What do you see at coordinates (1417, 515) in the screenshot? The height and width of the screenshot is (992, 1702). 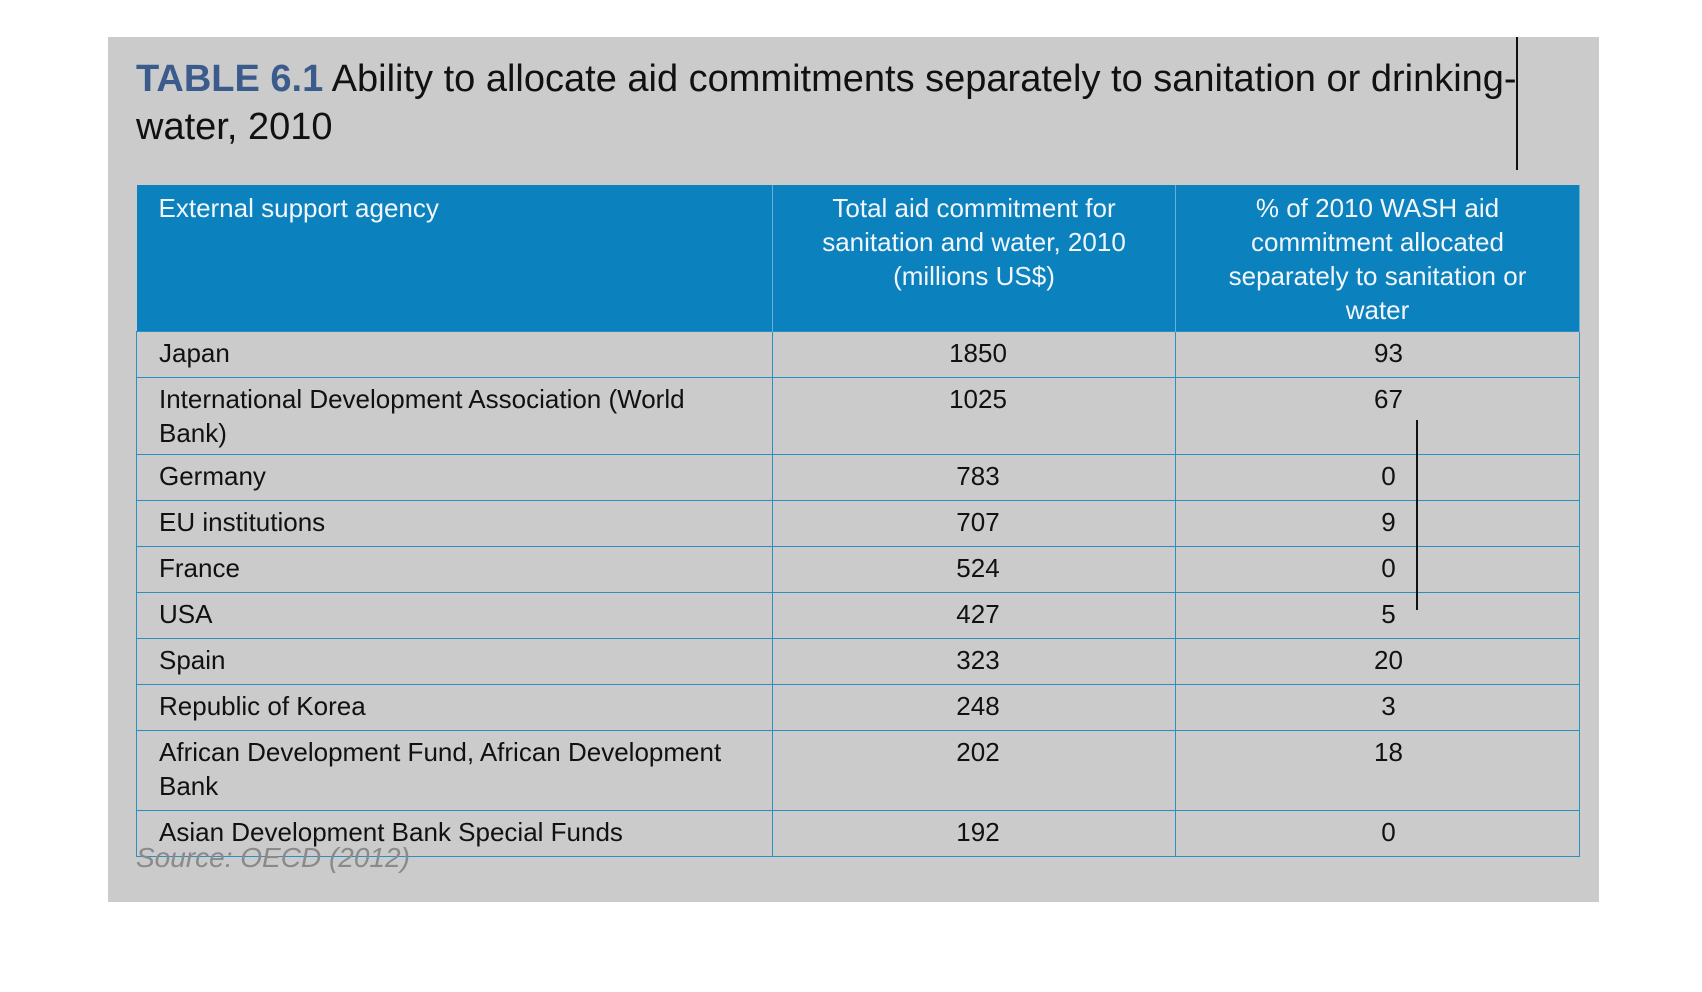 I see `text-cursor-column` at bounding box center [1417, 515].